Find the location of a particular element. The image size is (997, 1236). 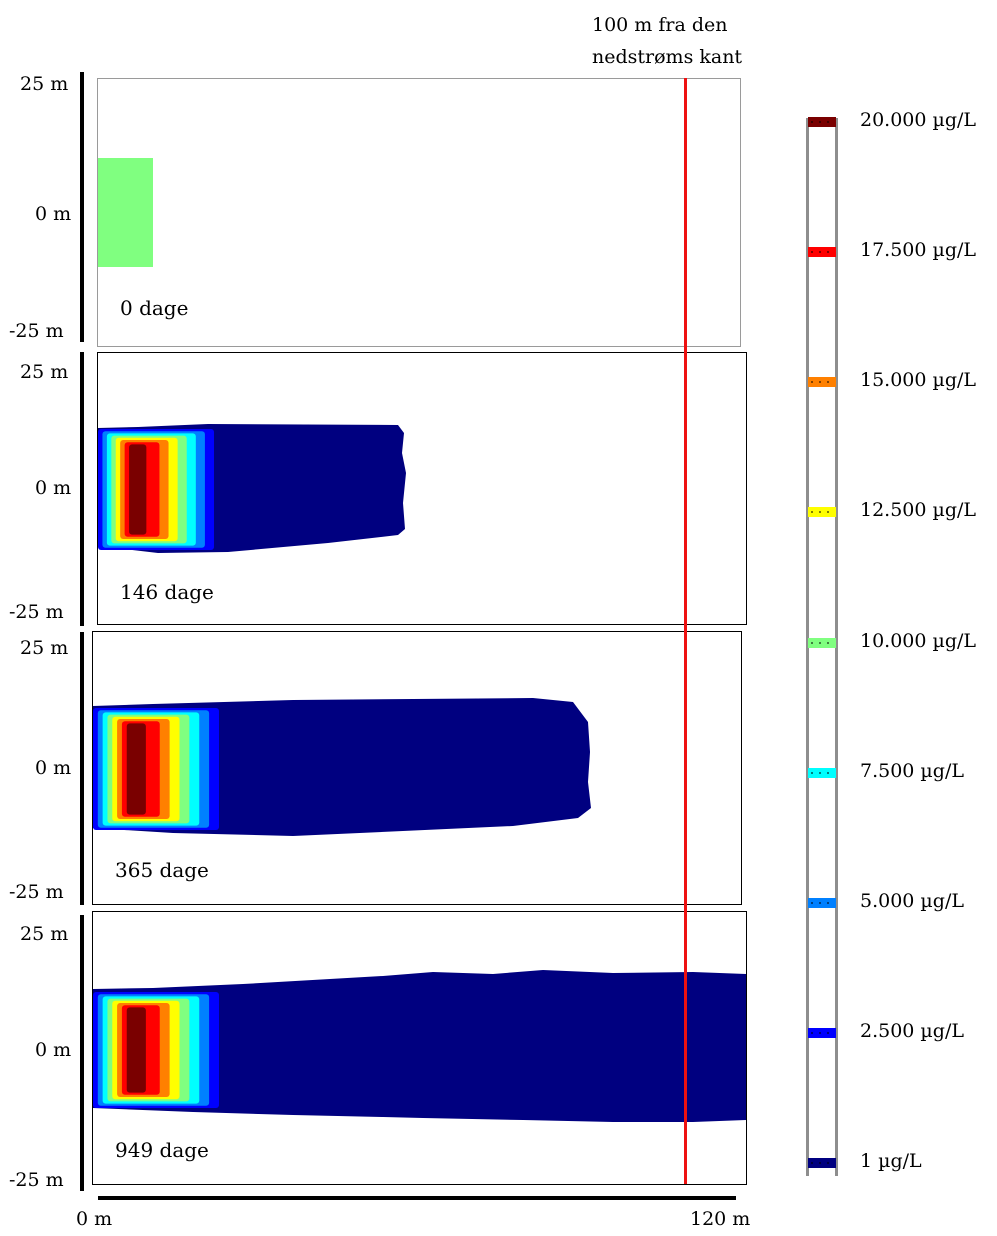

x-axis-bar is located at coordinates (417, 1198).